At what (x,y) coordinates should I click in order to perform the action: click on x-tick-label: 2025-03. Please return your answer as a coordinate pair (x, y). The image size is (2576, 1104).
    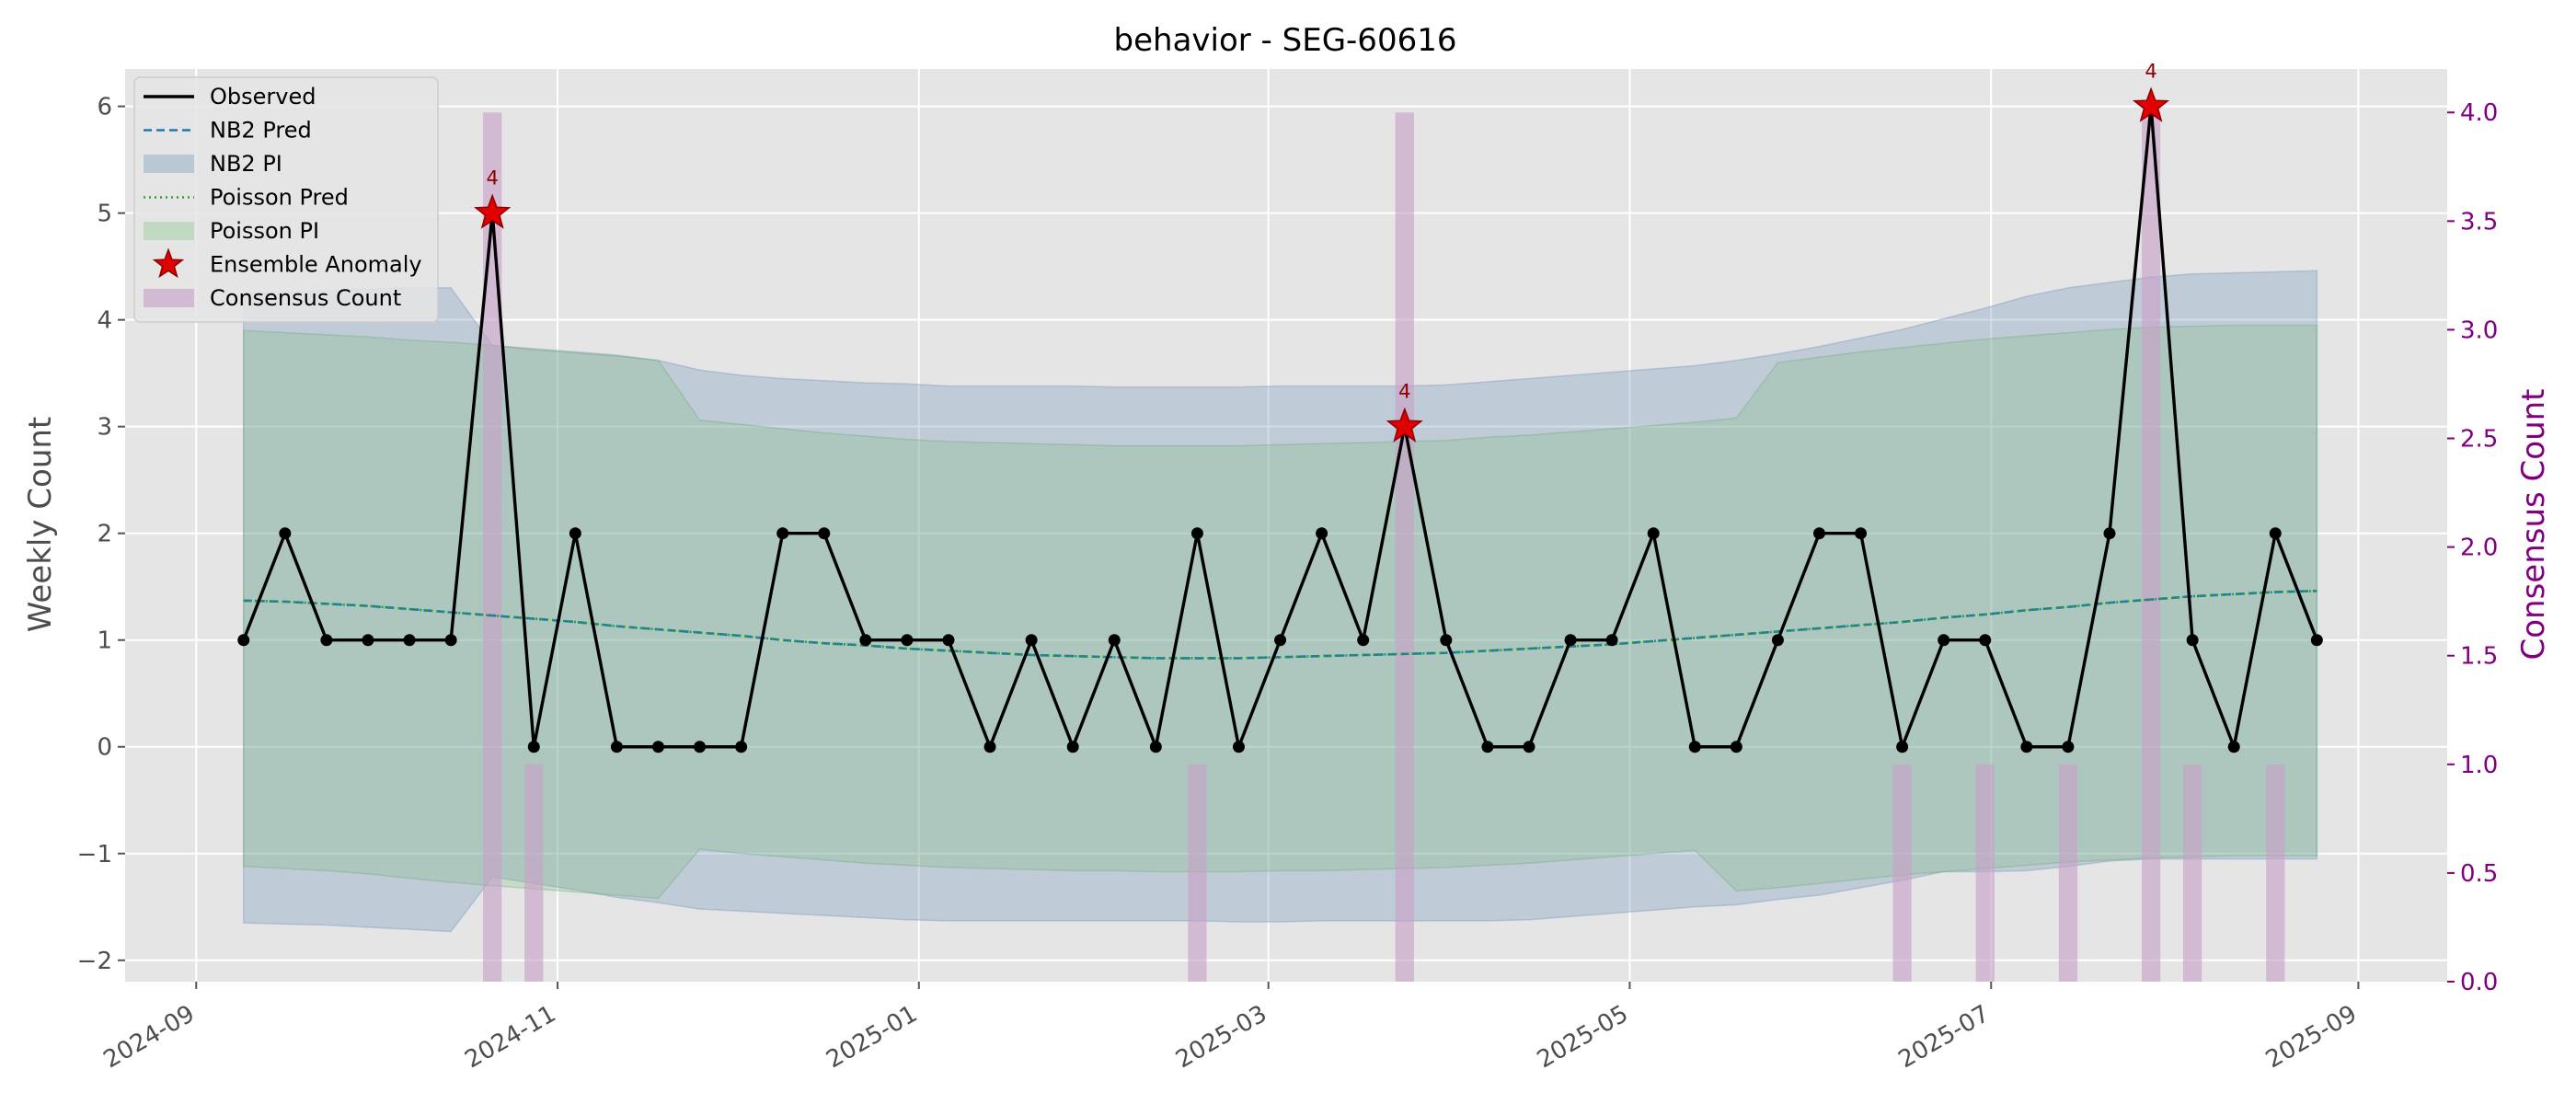
    Looking at the image, I should click on (1221, 1037).